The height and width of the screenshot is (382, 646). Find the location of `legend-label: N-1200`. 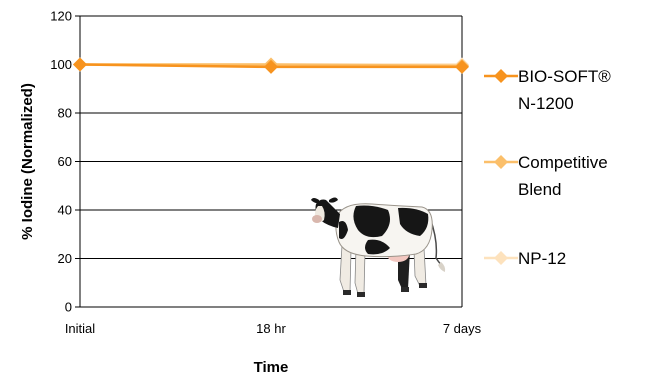

legend-label: N-1200 is located at coordinates (546, 103).